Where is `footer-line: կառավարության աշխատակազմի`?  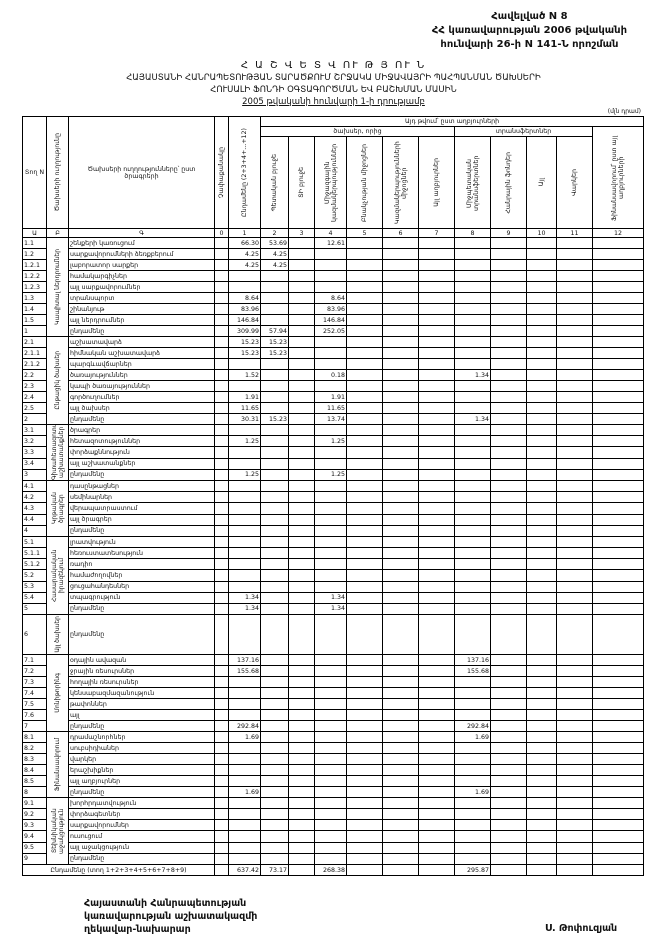 footer-line: կառավարության աշխատակազմի is located at coordinates (171, 916).